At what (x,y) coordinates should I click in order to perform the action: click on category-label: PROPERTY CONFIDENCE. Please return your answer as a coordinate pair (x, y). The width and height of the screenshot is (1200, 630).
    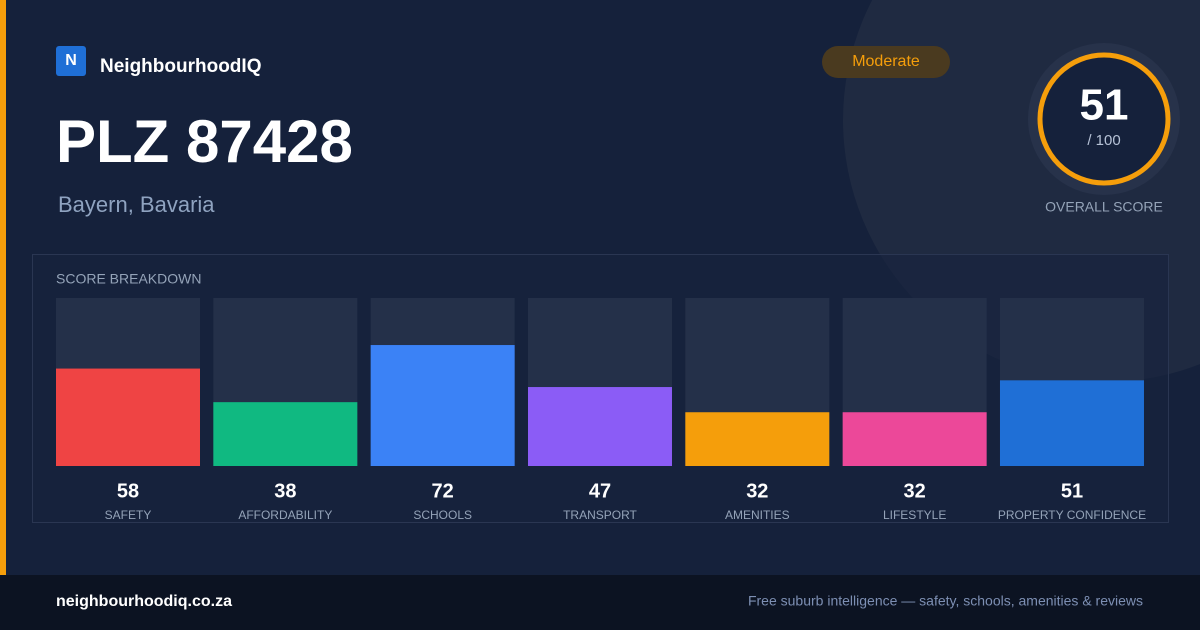
    Looking at the image, I should click on (1072, 515).